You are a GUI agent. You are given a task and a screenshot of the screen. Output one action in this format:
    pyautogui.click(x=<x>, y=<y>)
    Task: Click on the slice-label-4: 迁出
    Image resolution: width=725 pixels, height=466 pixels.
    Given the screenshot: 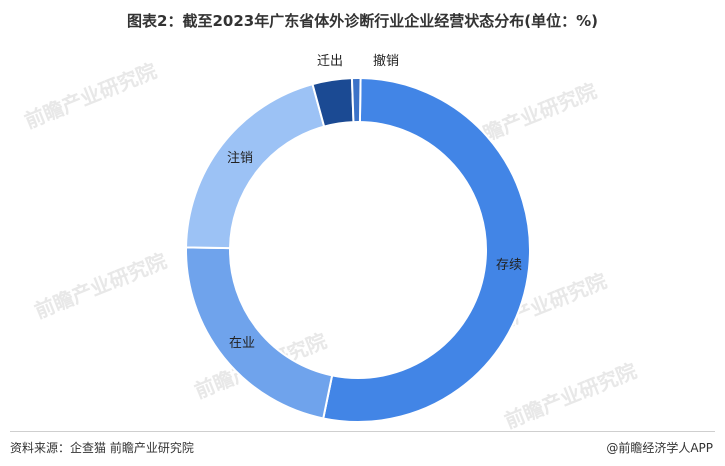 What is the action you would take?
    pyautogui.click(x=330, y=61)
    